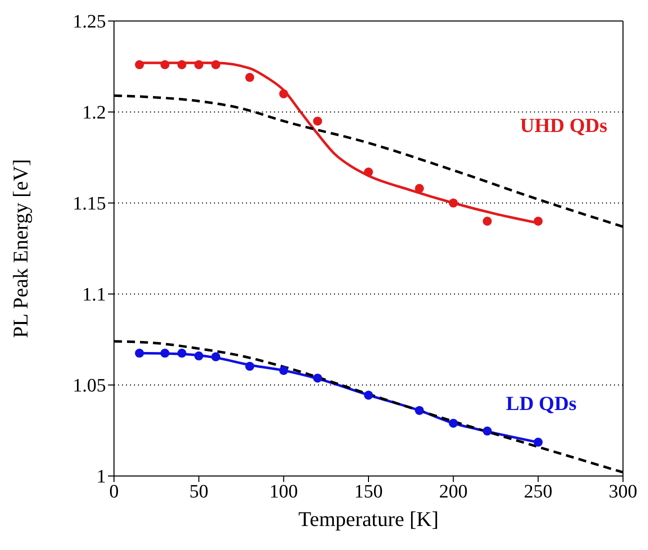  I want to click on x-tick-label: 200, so click(453, 491).